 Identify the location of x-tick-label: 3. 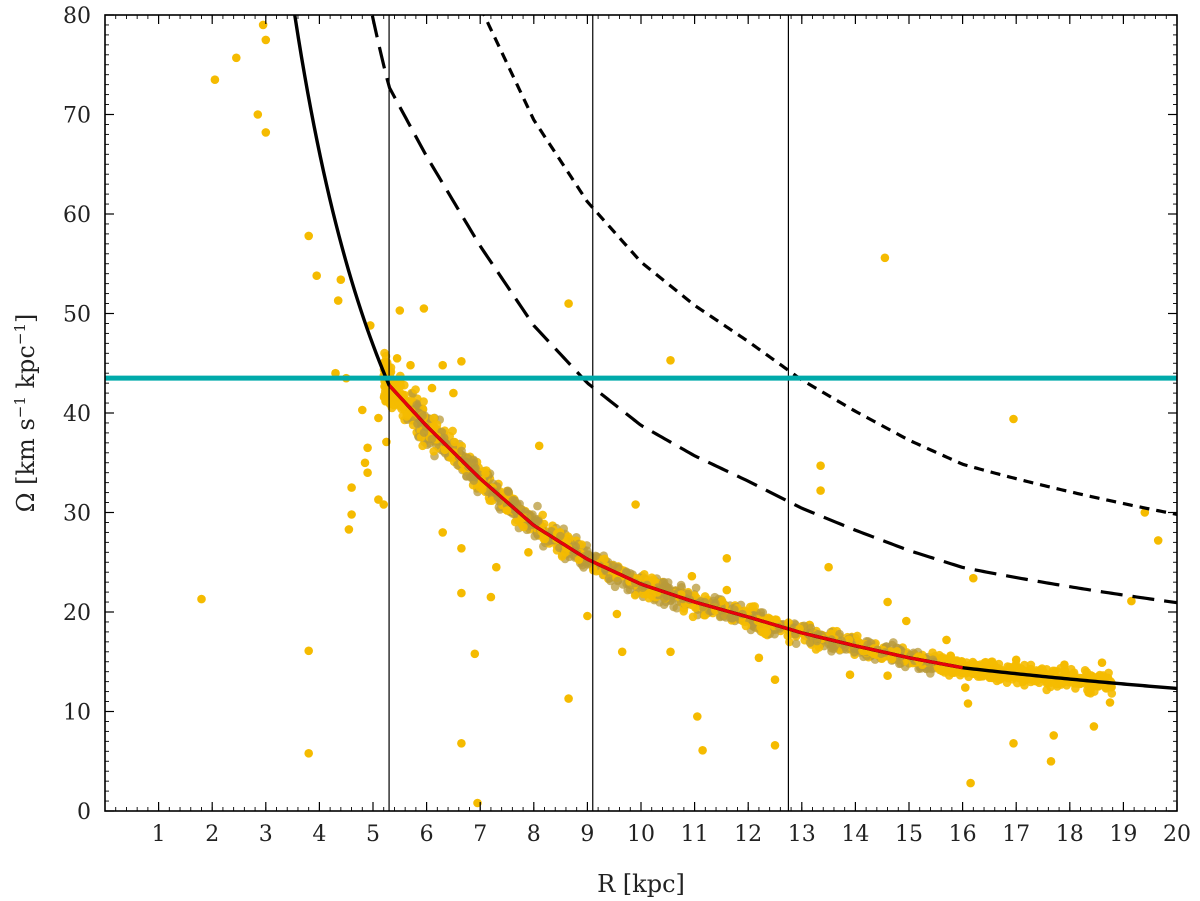
(266, 834).